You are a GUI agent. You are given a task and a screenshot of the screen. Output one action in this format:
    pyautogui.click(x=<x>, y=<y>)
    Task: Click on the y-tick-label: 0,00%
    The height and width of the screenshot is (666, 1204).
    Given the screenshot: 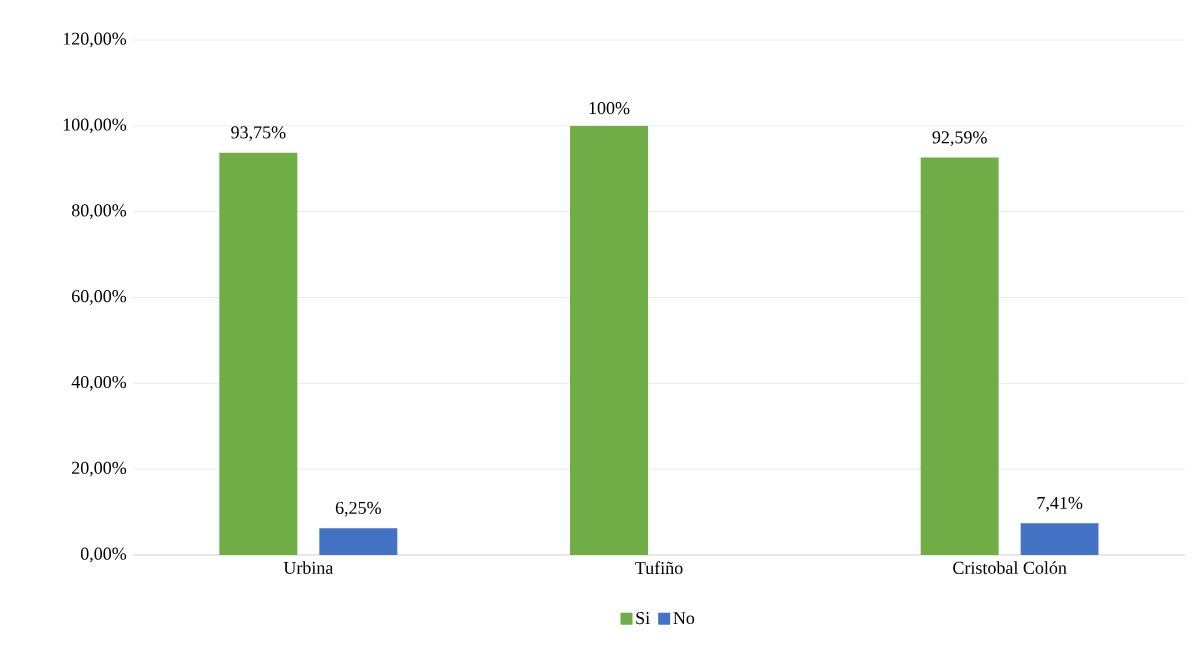 What is the action you would take?
    pyautogui.click(x=103, y=555)
    